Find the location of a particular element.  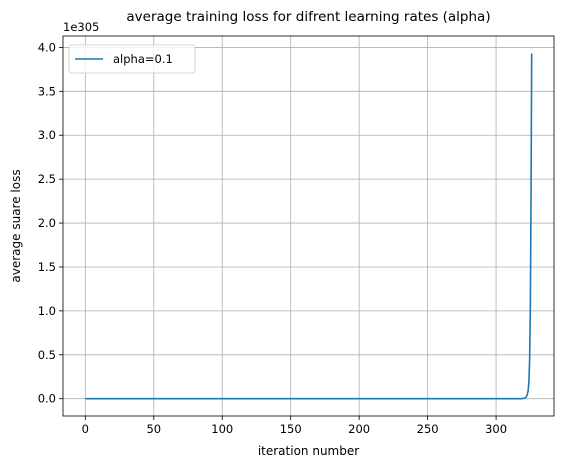

y-tick-label: 1.5 is located at coordinates (47, 267).